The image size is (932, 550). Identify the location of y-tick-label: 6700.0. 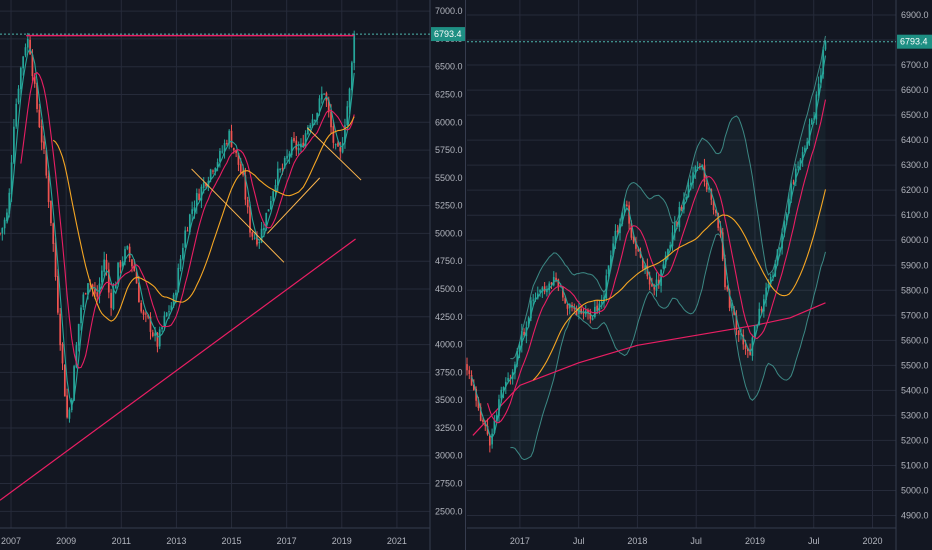
(915, 65).